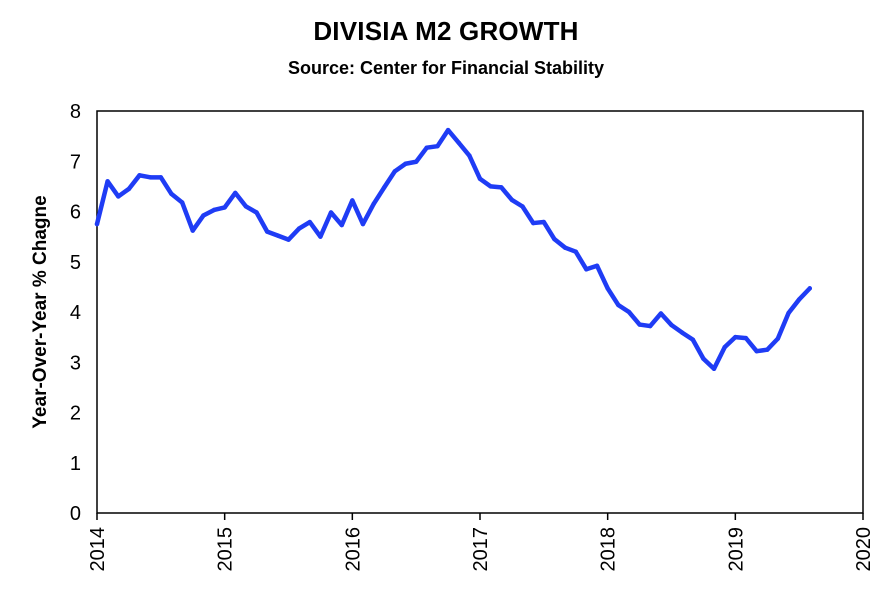 This screenshot has width=892, height=591. What do you see at coordinates (864, 549) in the screenshot?
I see `x-tick-label: 2020` at bounding box center [864, 549].